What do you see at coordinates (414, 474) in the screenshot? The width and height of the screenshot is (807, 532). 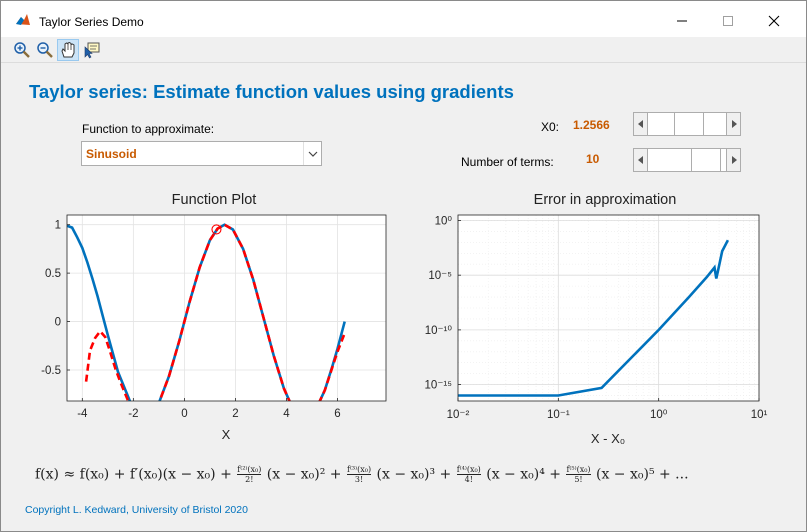 I see `formula-part: (x − x₀)³ +` at bounding box center [414, 474].